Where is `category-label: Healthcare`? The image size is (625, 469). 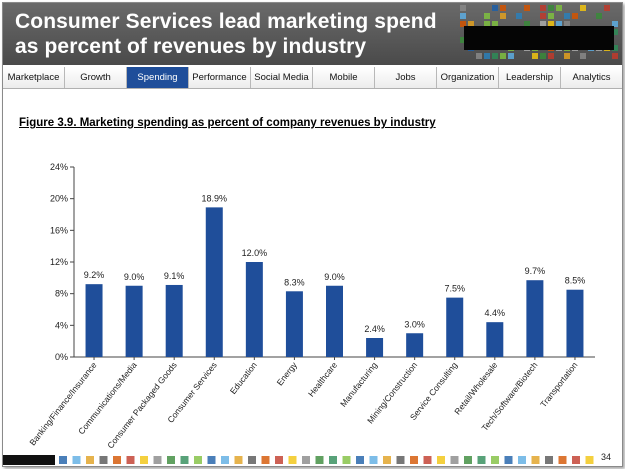
category-label: Healthcare is located at coordinates (322, 379).